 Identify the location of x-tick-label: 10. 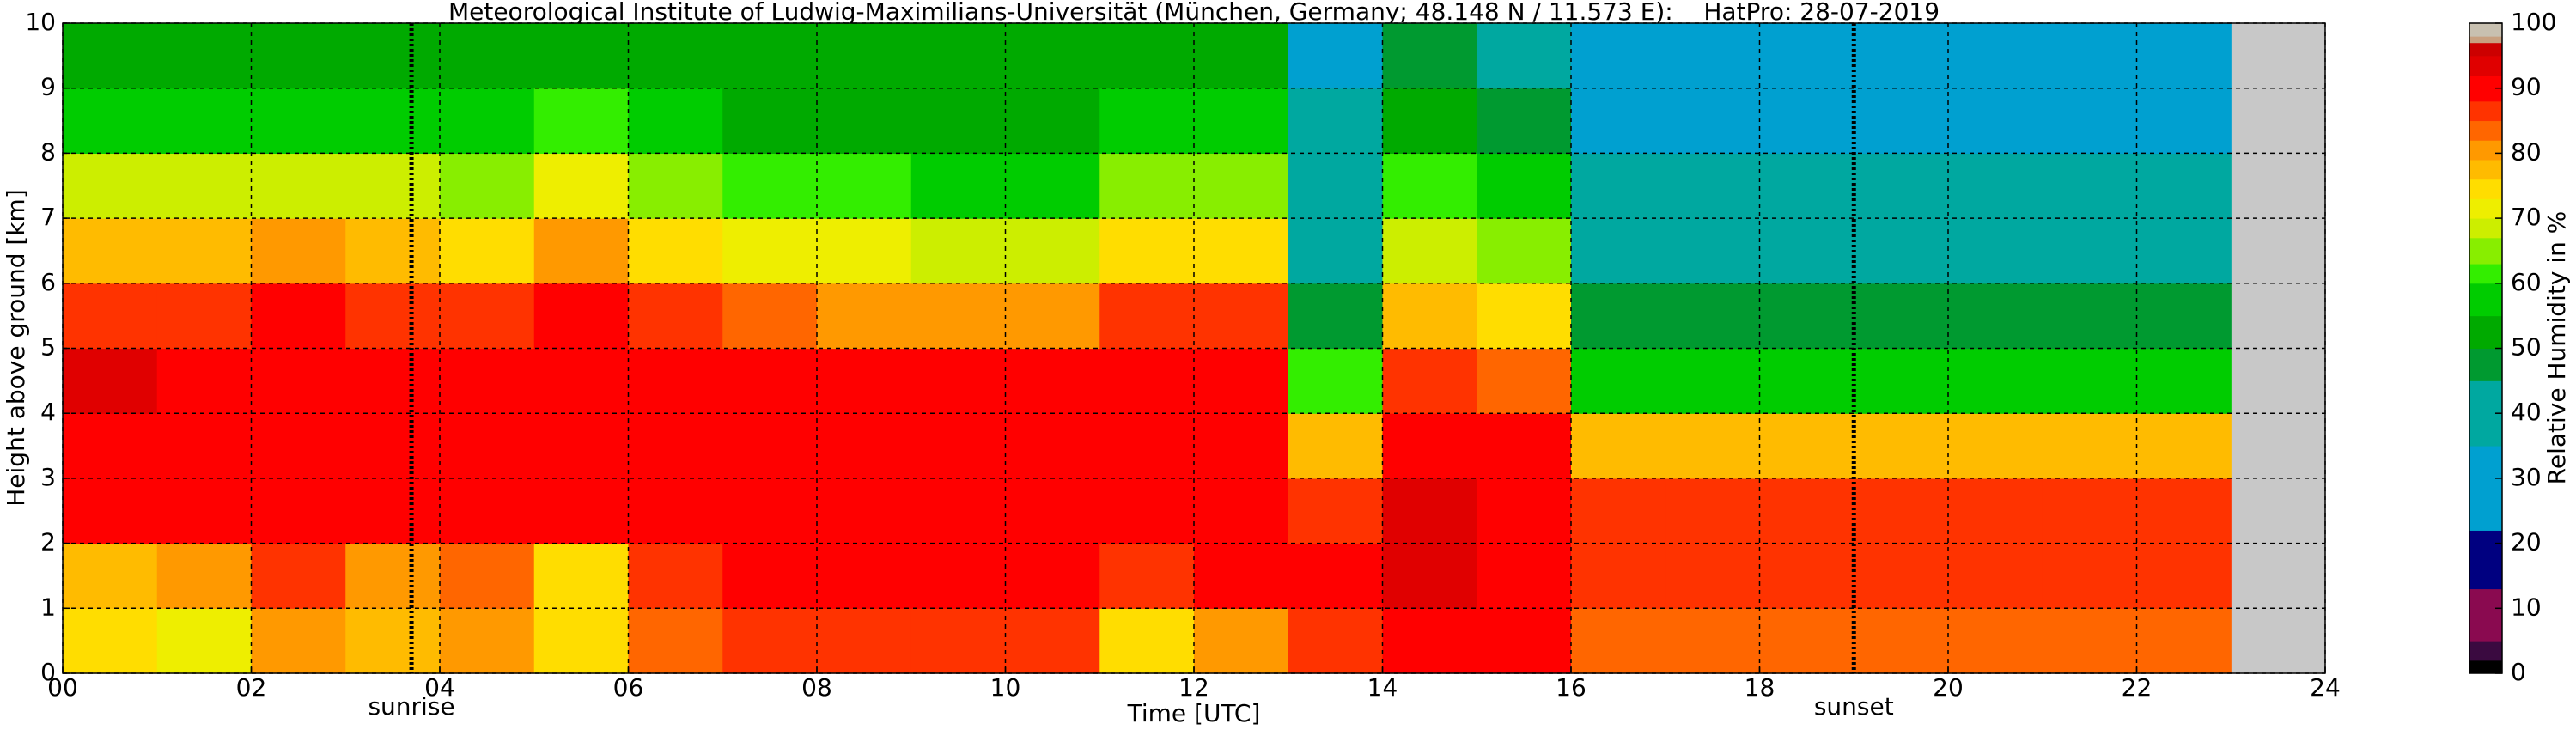
(1005, 687).